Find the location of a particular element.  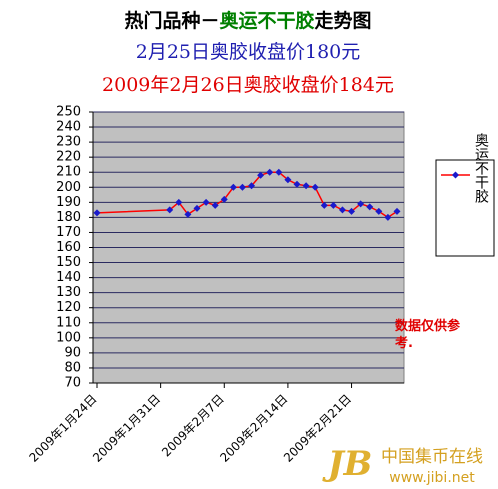

y-tick-label: 180 is located at coordinates (68, 217).